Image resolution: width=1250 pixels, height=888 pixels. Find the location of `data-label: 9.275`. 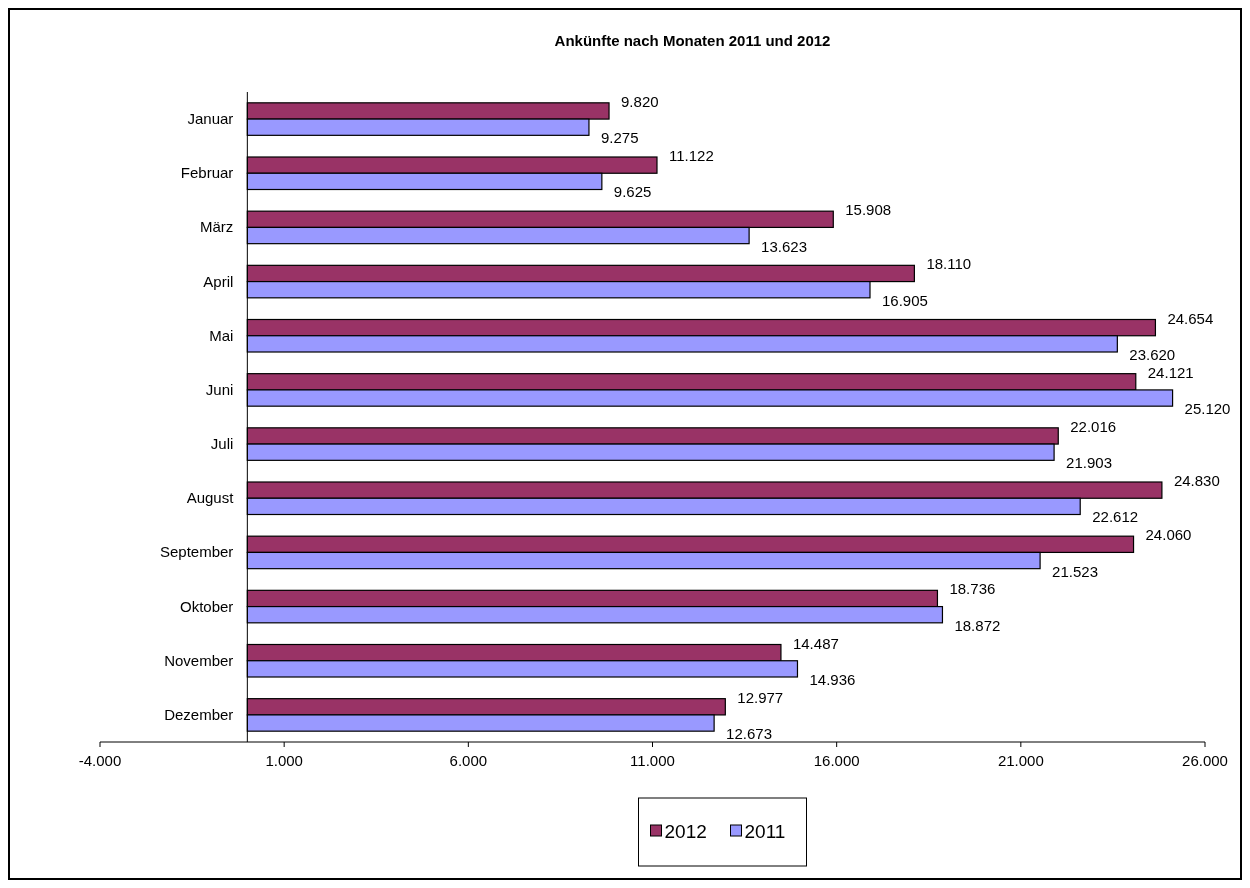

data-label: 9.275 is located at coordinates (619, 138).